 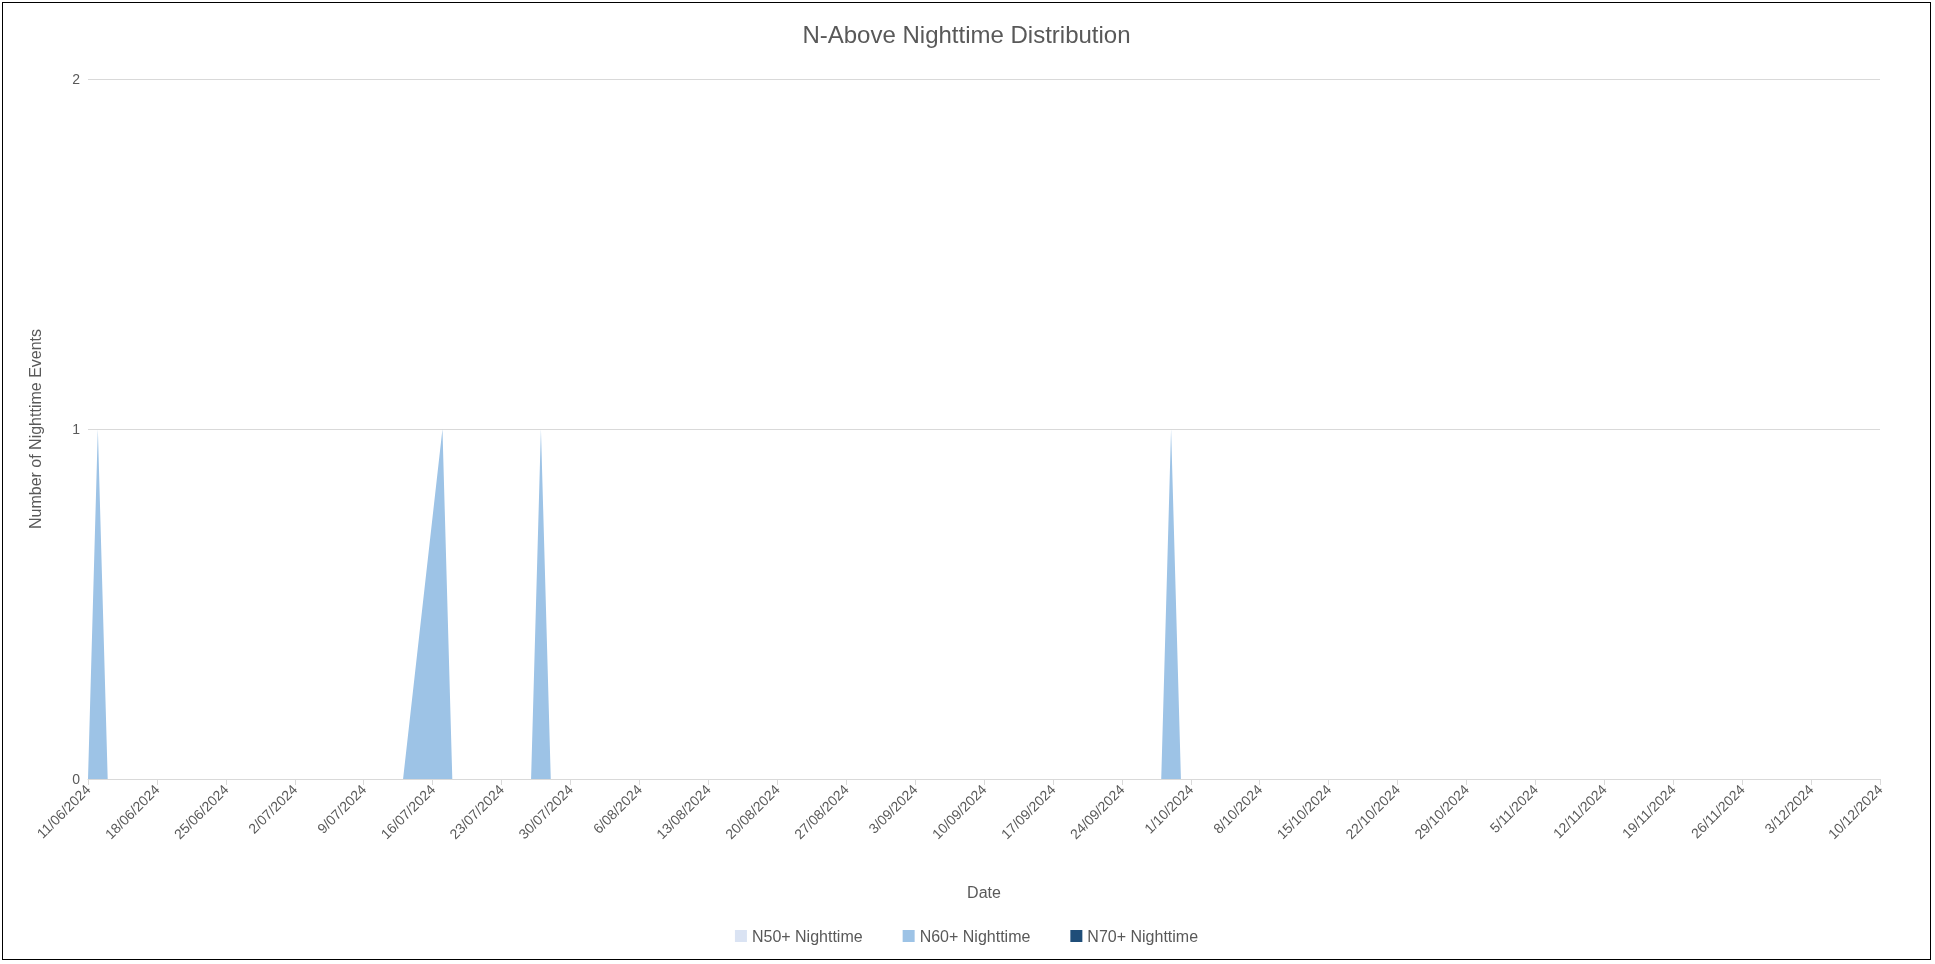 I want to click on y-tick-label: 2, so click(x=76, y=79).